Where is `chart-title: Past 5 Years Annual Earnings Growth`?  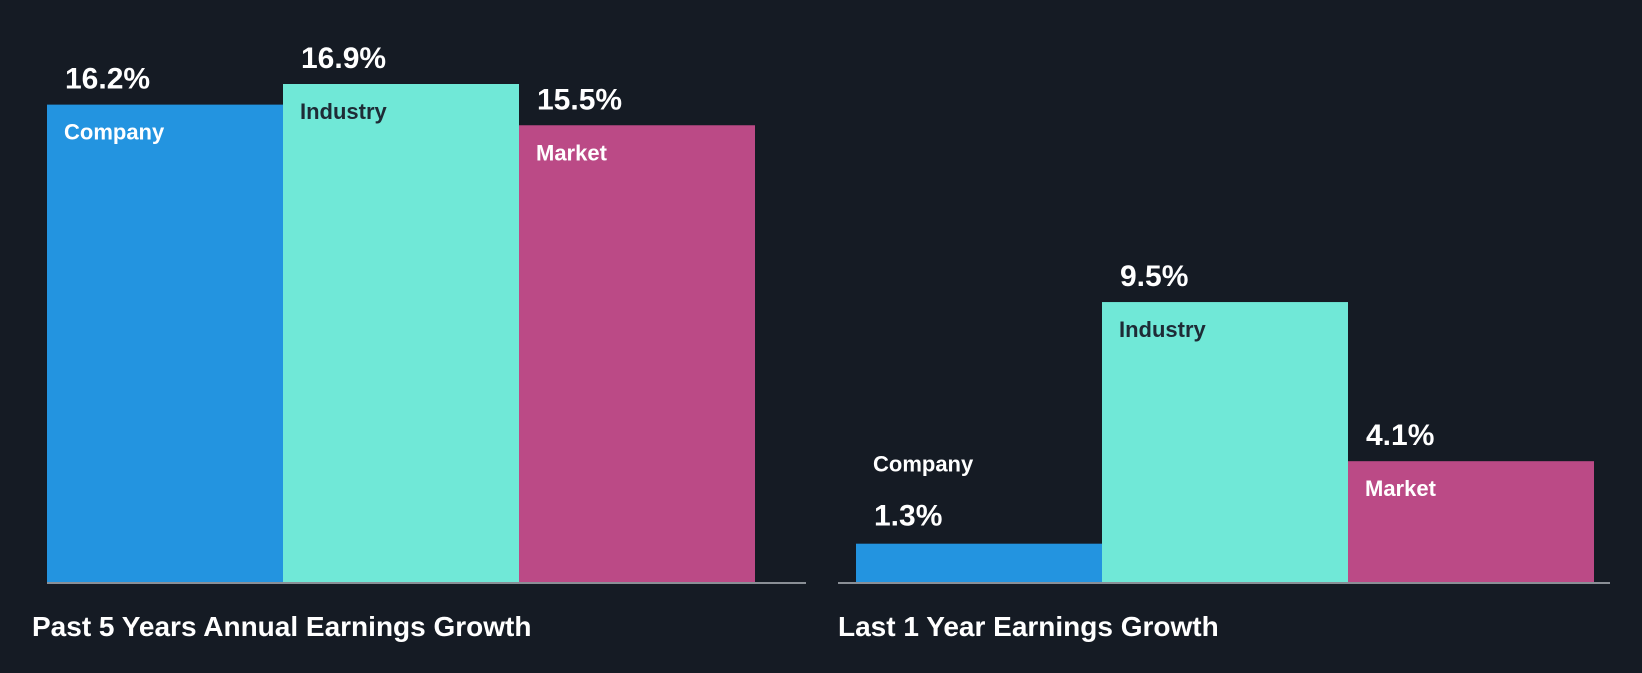 chart-title: Past 5 Years Annual Earnings Growth is located at coordinates (282, 626).